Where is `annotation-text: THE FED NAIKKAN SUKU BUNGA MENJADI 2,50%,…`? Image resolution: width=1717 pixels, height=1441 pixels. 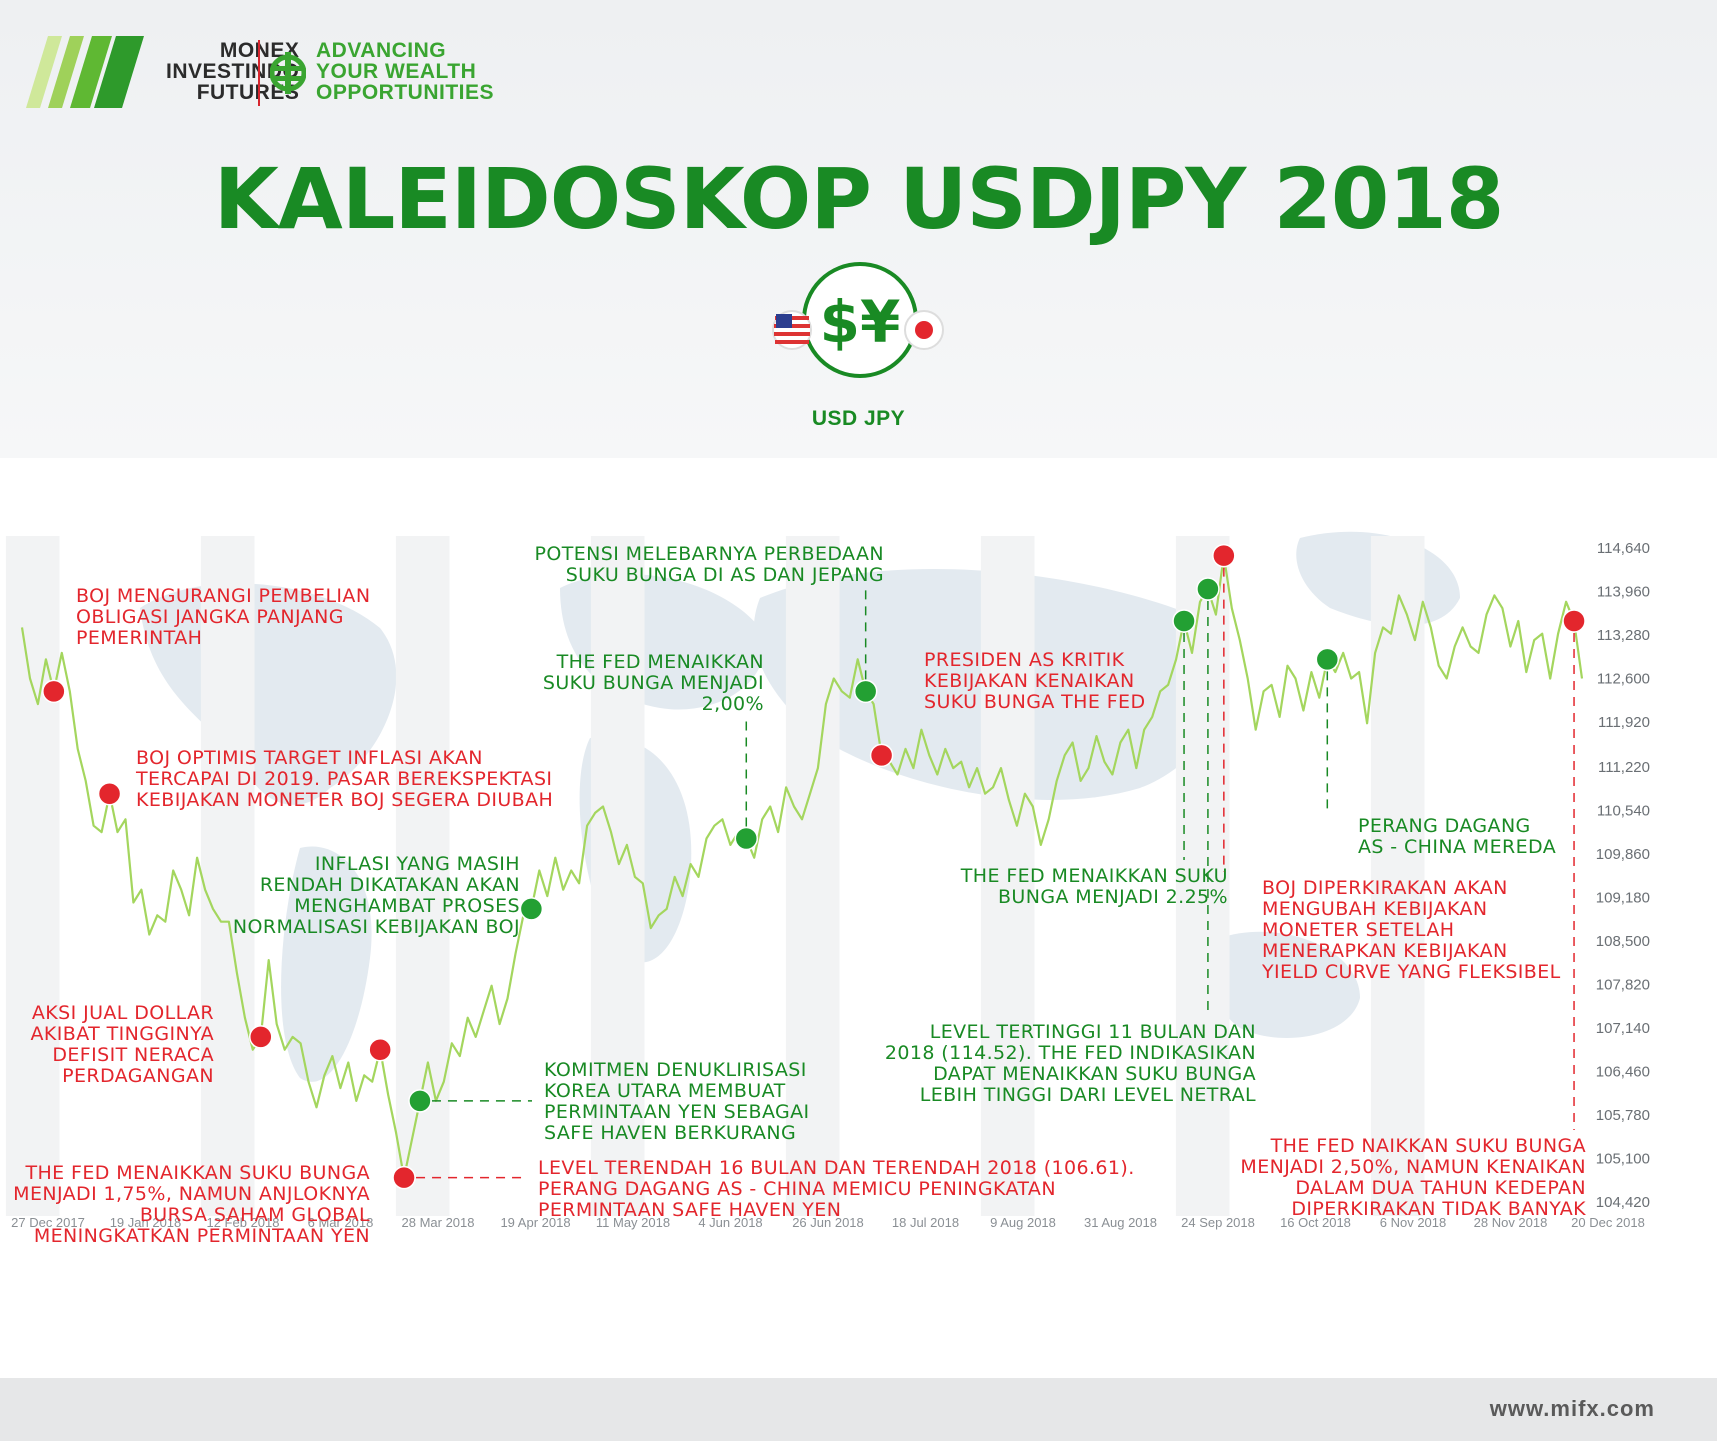
annotation-text: THE FED NAIKKAN SUKU BUNGA MENJADI 2,50%,… is located at coordinates (1413, 1177).